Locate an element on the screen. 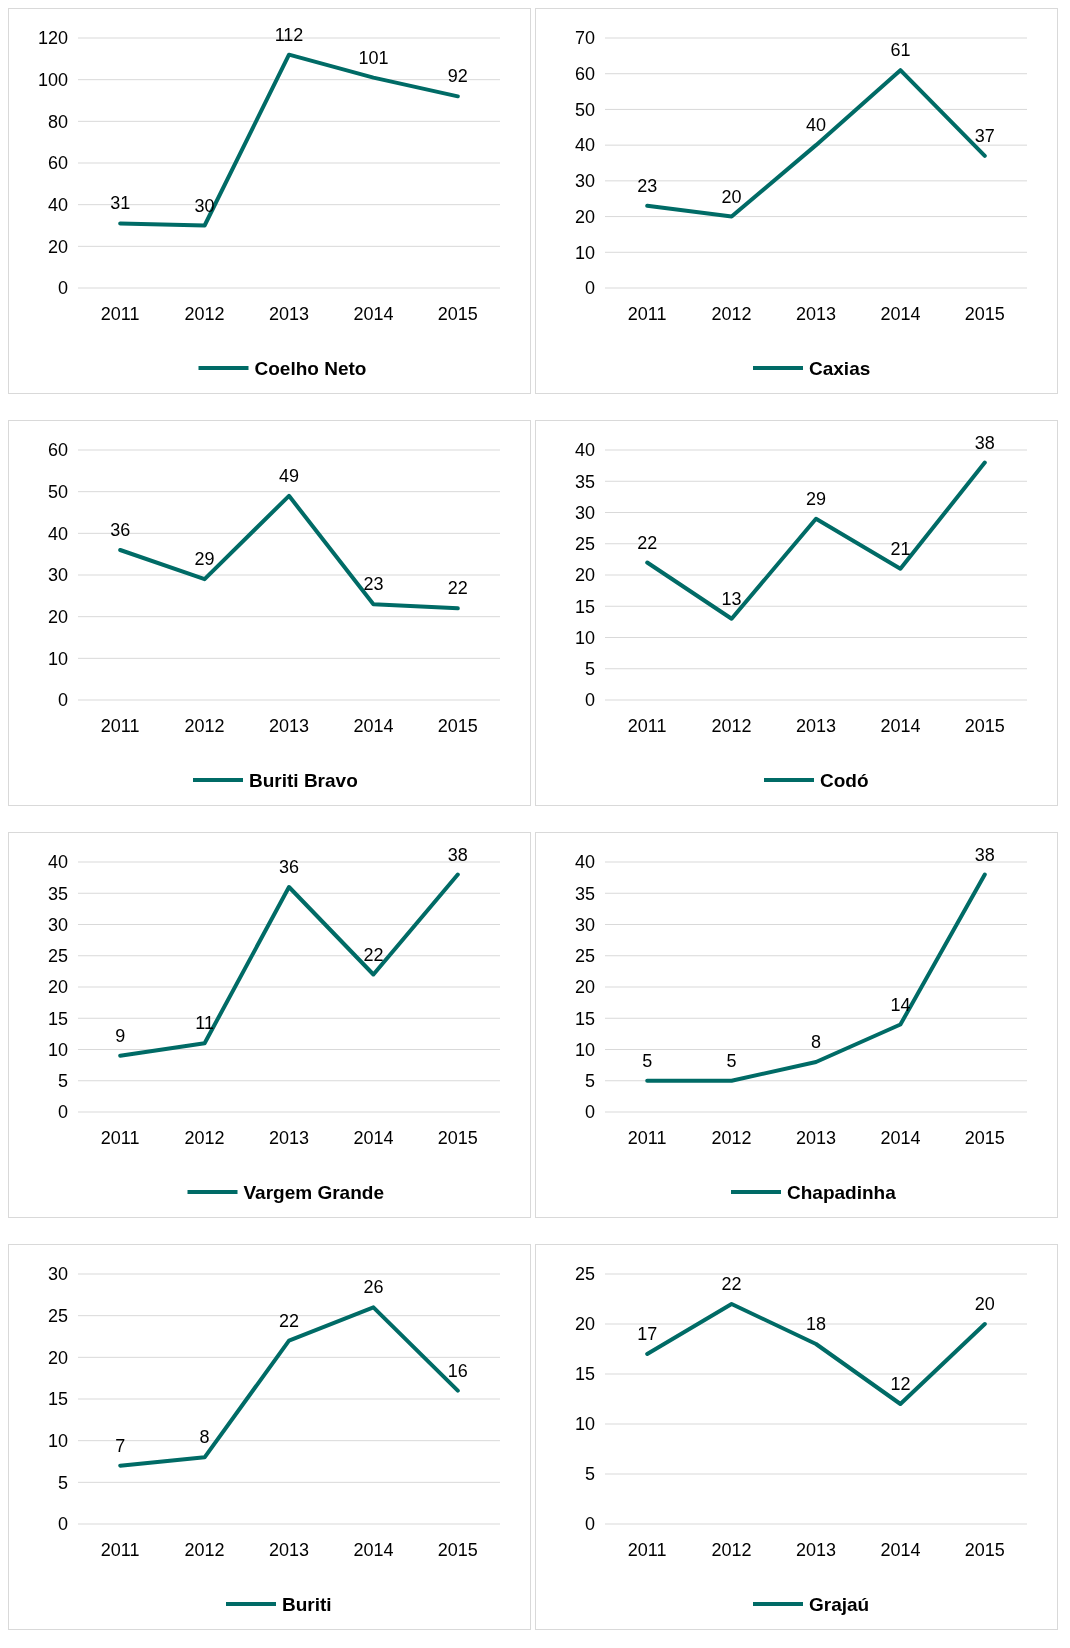 This screenshot has height=1648, width=1070. legend-label: Coelho Neto is located at coordinates (310, 368).